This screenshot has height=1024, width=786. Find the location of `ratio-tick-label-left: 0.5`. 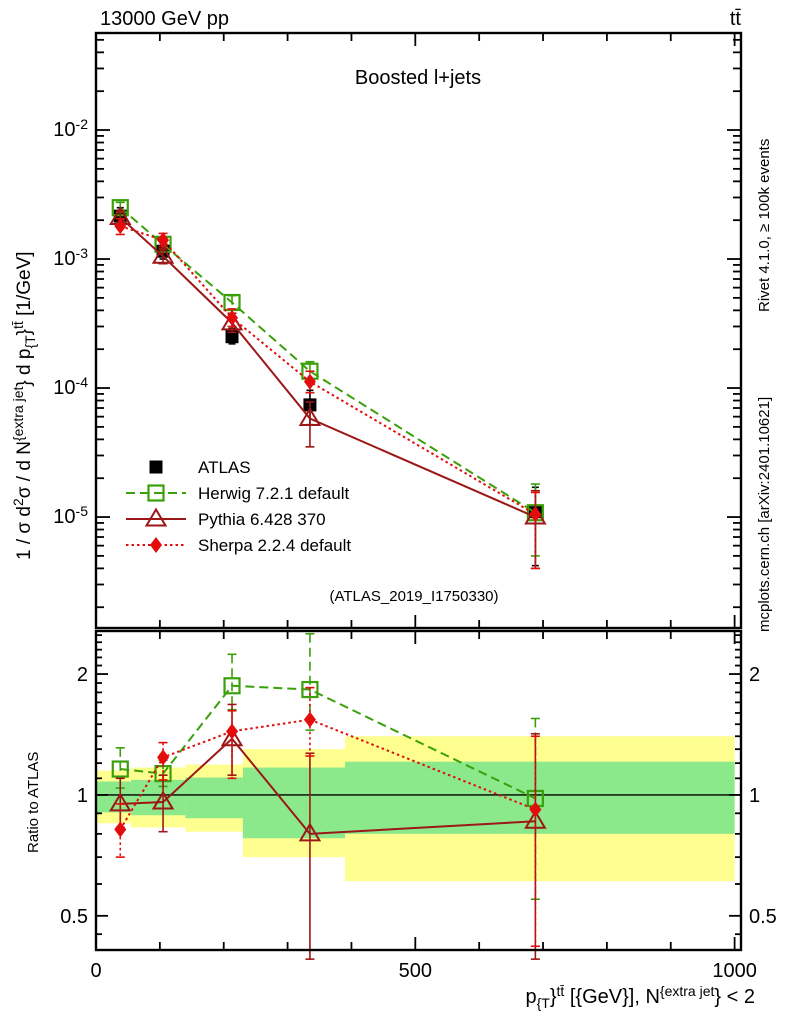

ratio-tick-label-left: 0.5 is located at coordinates (74, 917).